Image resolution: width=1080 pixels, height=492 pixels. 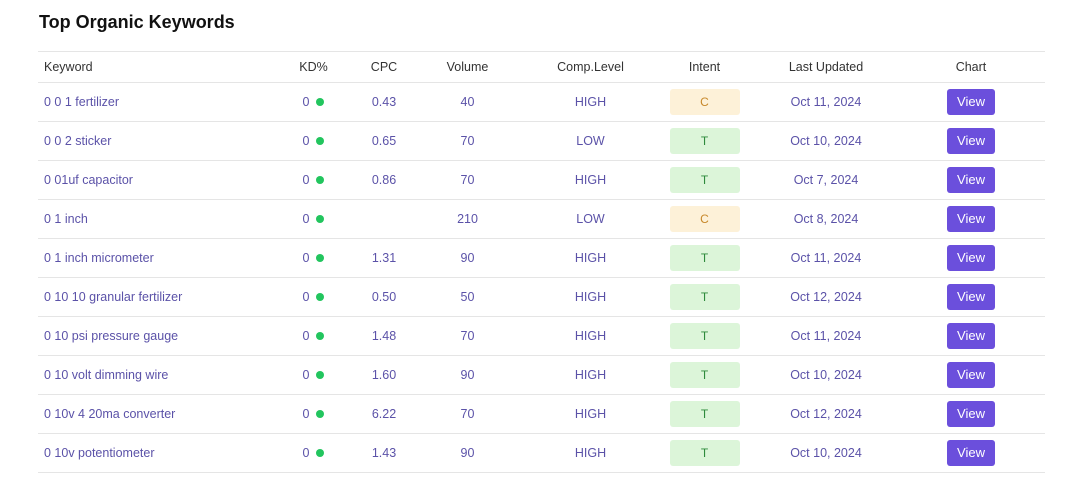 What do you see at coordinates (152, 219) in the screenshot?
I see `keyword-cell: 0 1 inch` at bounding box center [152, 219].